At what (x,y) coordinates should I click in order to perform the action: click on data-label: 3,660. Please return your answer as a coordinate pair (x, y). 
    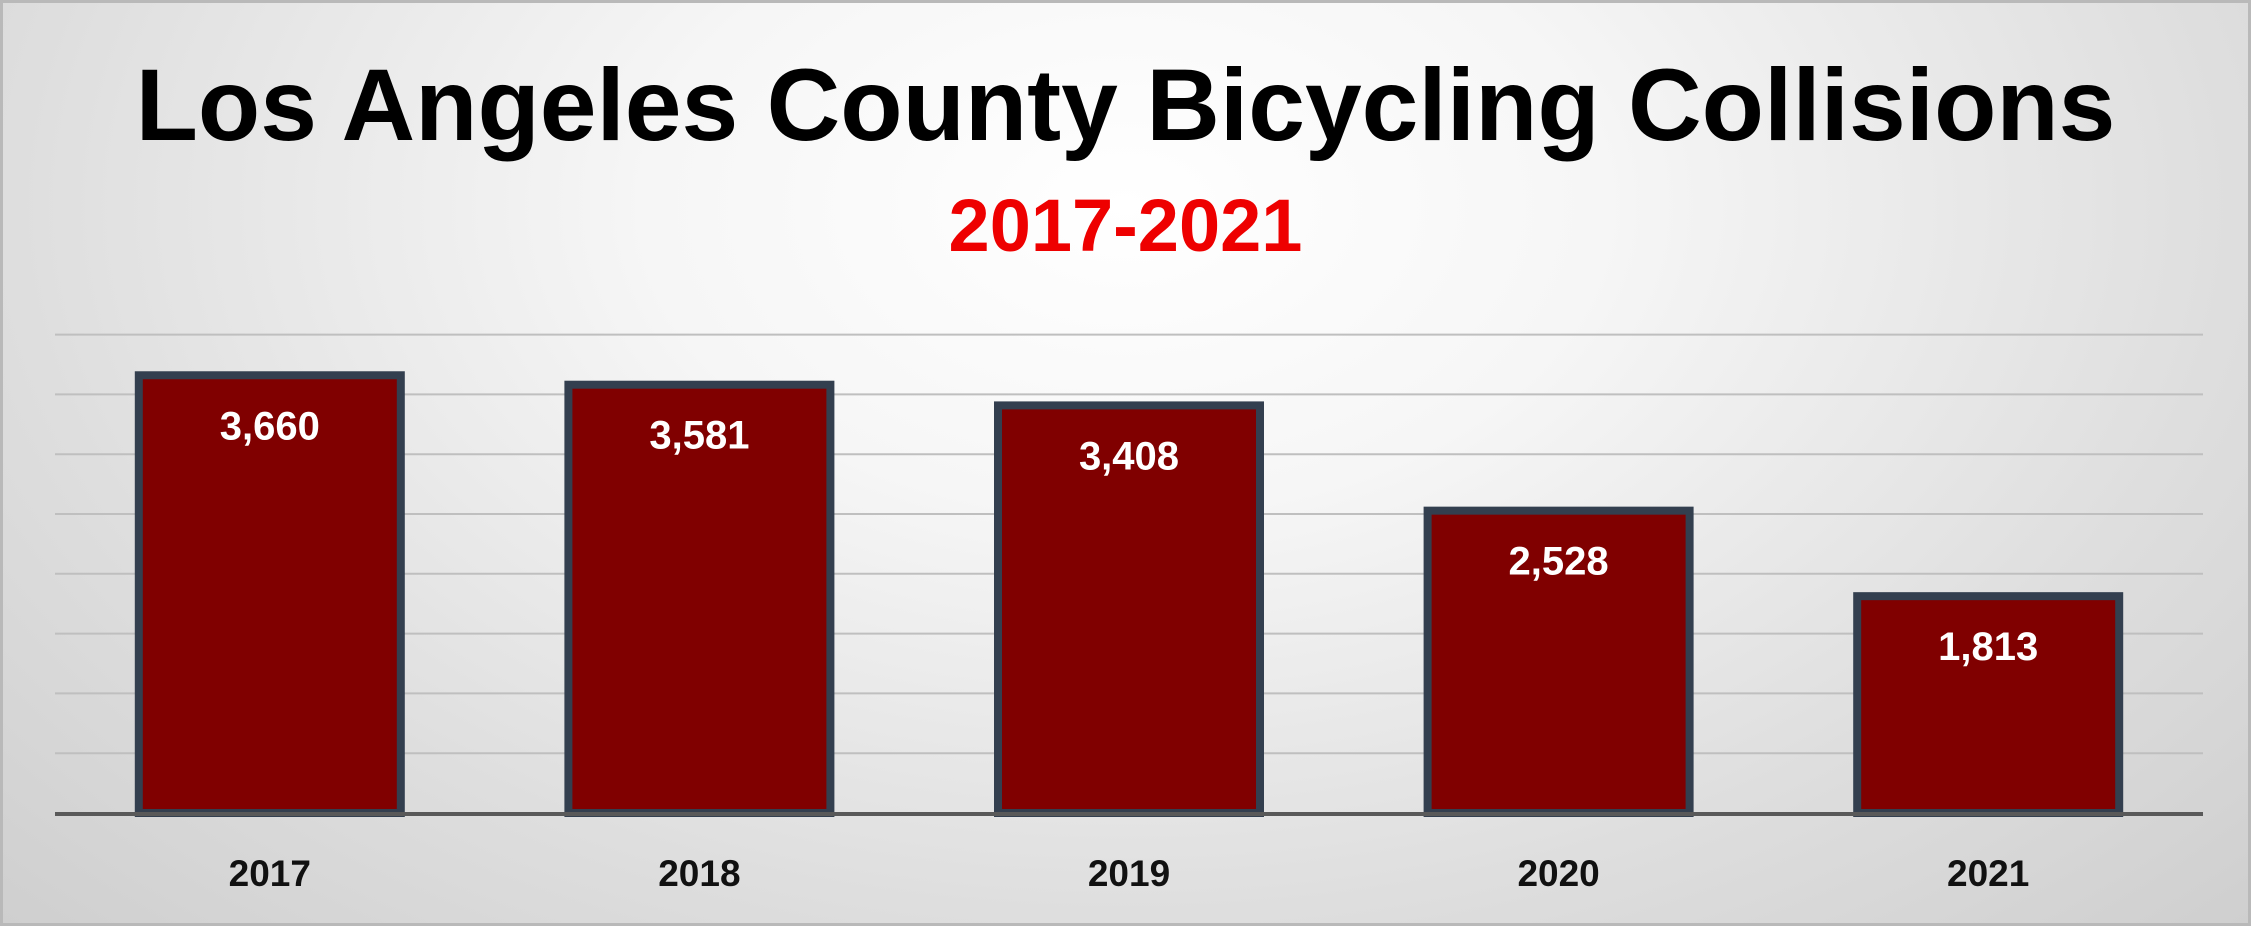
    Looking at the image, I should click on (270, 426).